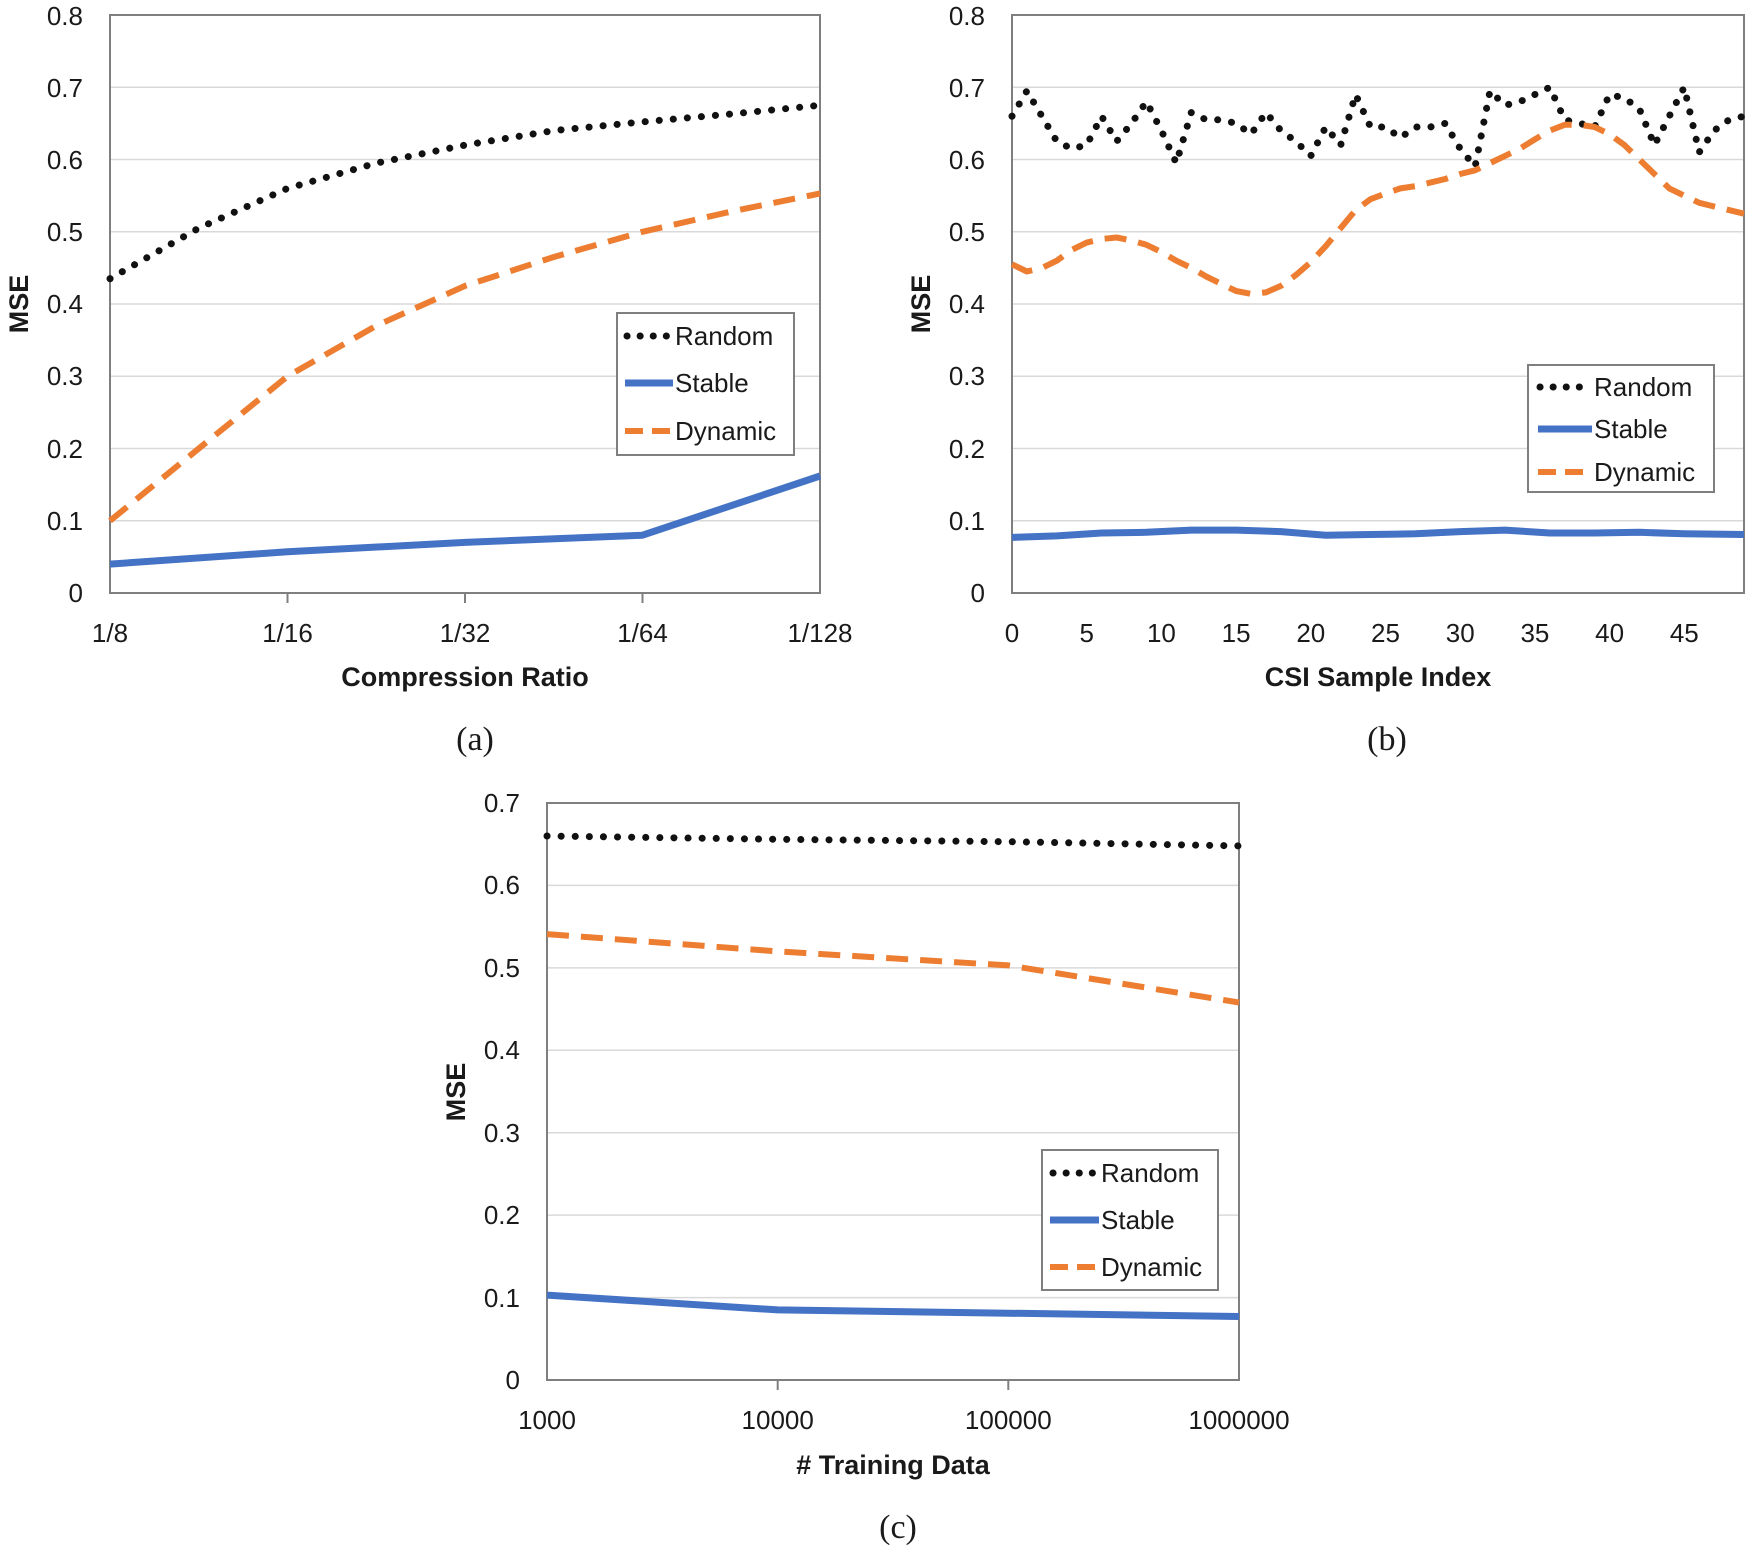  What do you see at coordinates (287, 633) in the screenshot?
I see `x-tick-label: 1/16` at bounding box center [287, 633].